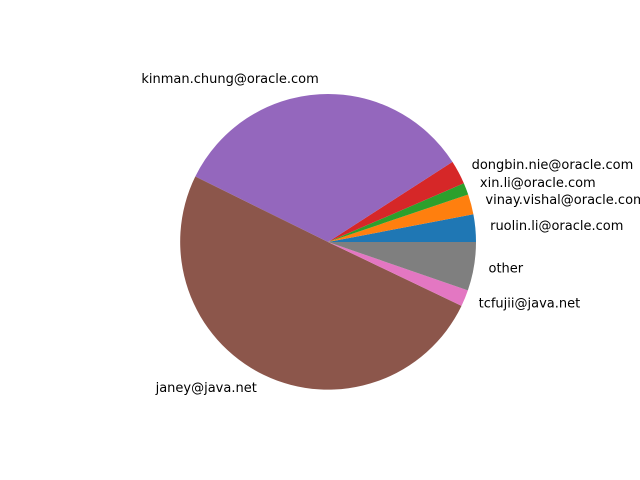 Image resolution: width=640 pixels, height=480 pixels. Describe the element at coordinates (553, 165) in the screenshot. I see `slice-label-3: dongbin.nie@oracle.com` at that location.